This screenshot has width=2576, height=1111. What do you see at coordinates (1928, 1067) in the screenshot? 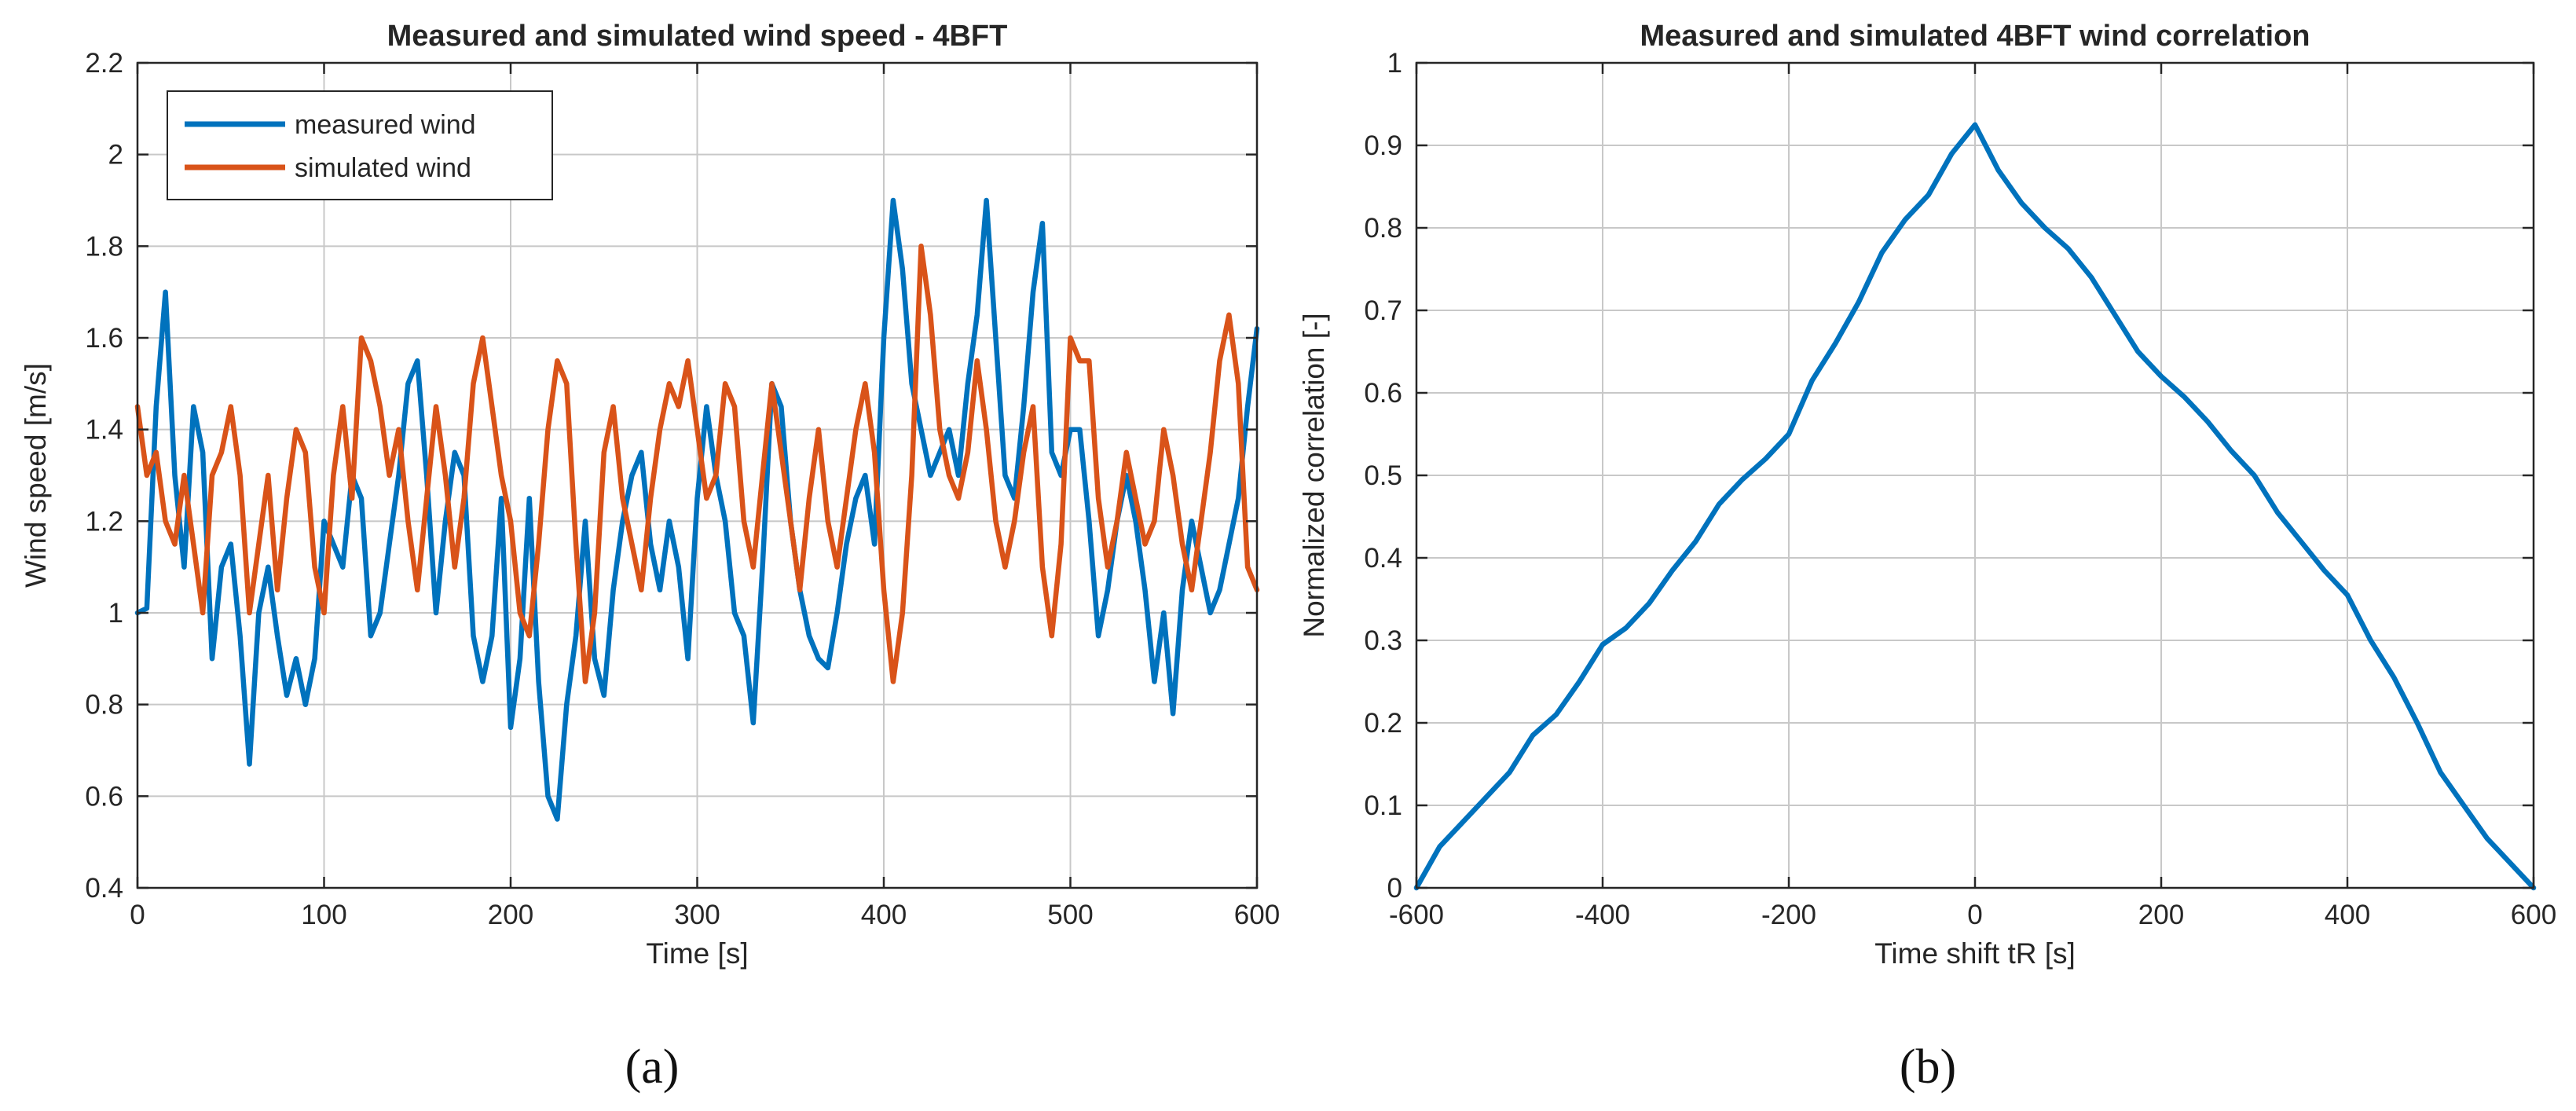
I see `panel-label: (b)` at bounding box center [1928, 1067].